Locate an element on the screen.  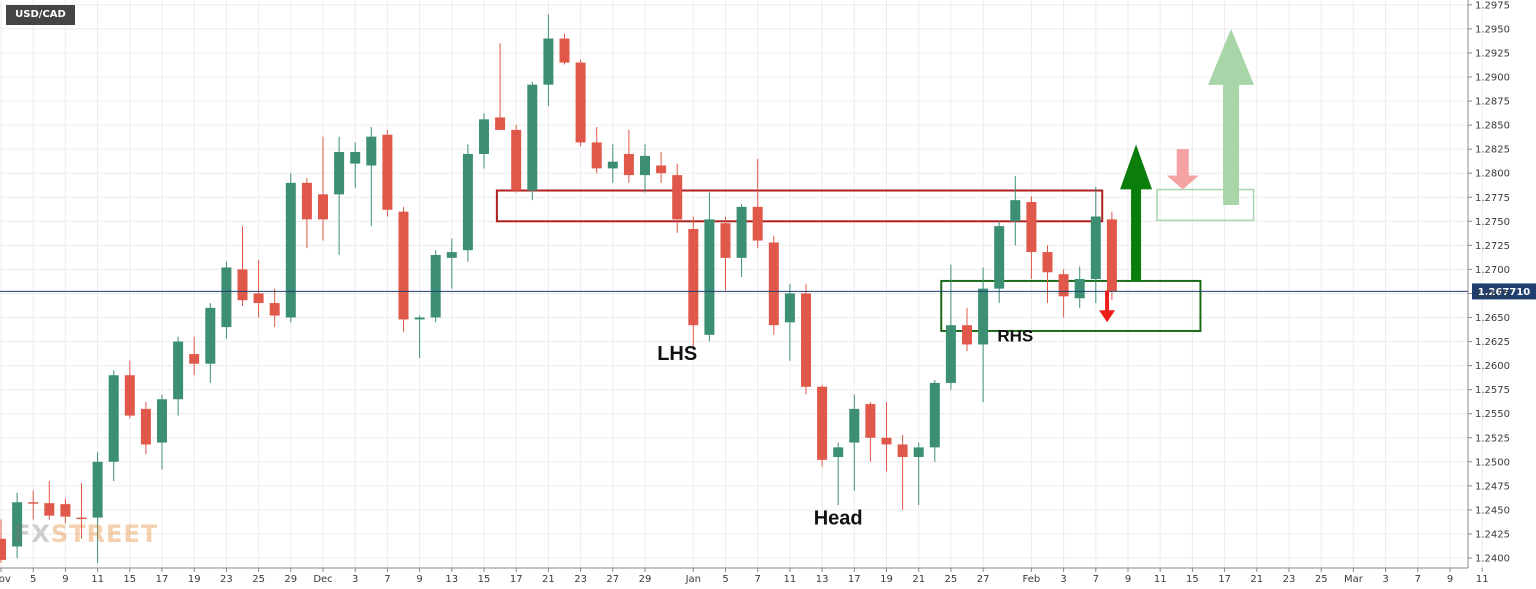
x-tick-label: Jan is located at coordinates (693, 579).